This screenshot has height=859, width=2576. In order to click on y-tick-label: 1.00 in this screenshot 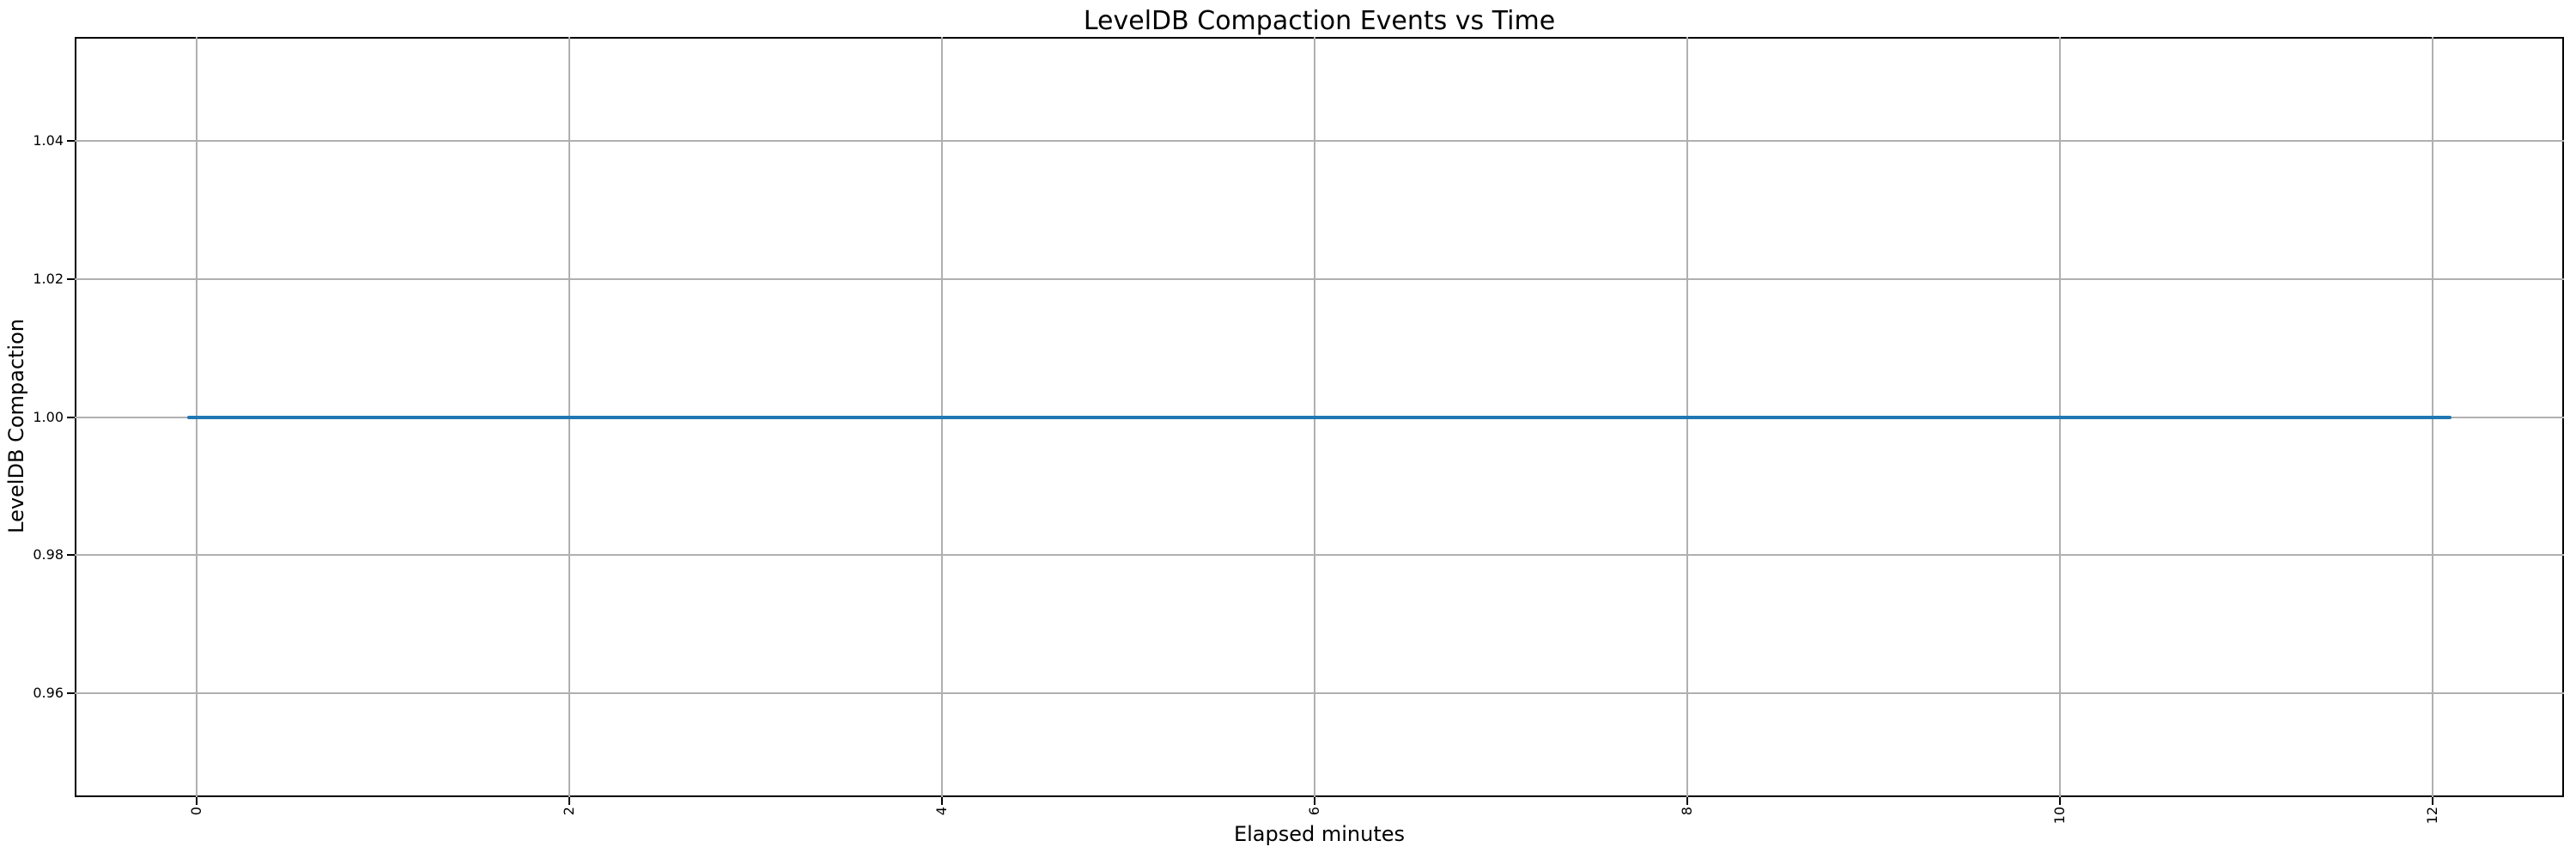, I will do `click(48, 417)`.